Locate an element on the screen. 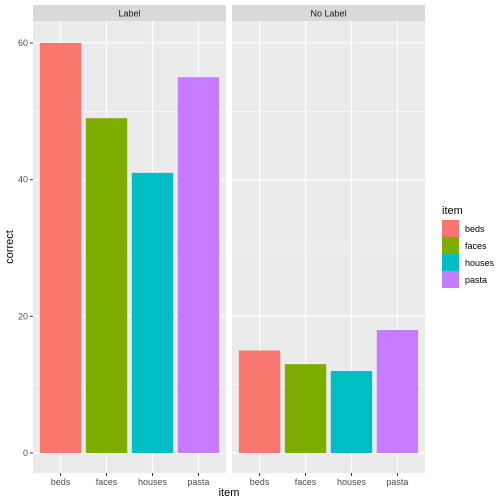 The height and width of the screenshot is (504, 504). y-axis: 0 20 40 60 is located at coordinates (25, 248).